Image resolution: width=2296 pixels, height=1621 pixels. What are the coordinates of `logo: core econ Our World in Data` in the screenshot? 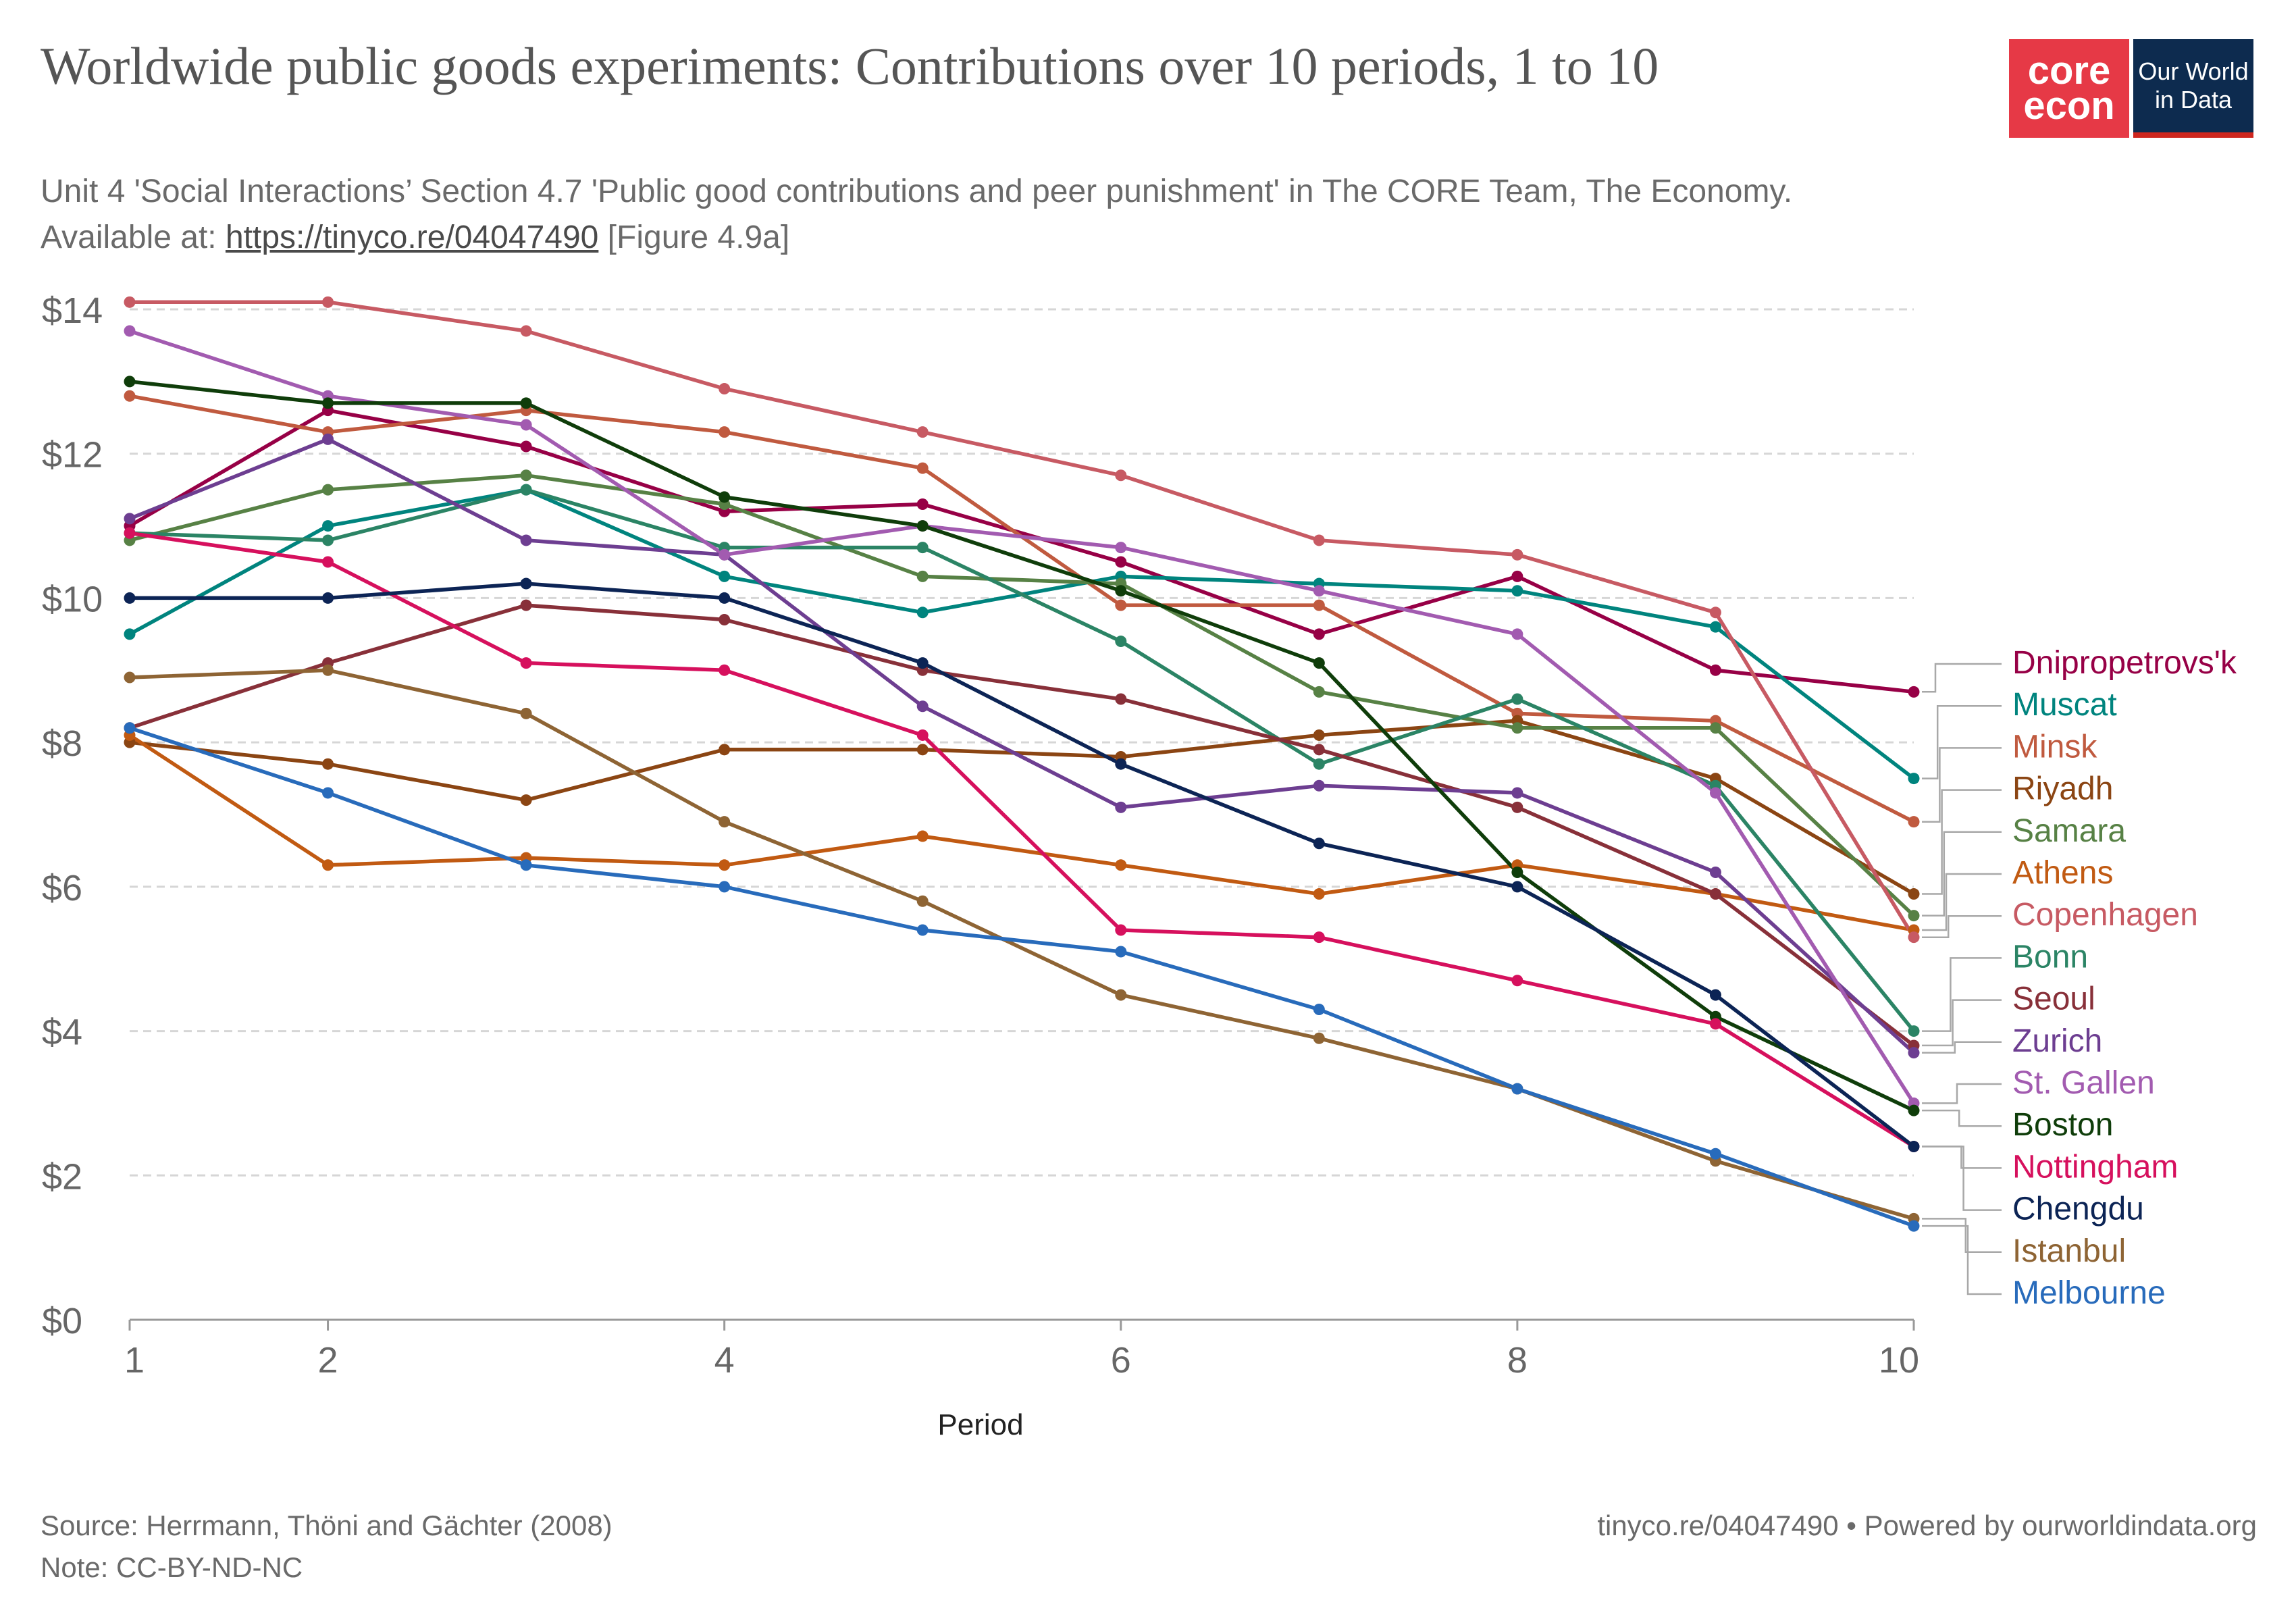 It's located at (2140, 88).